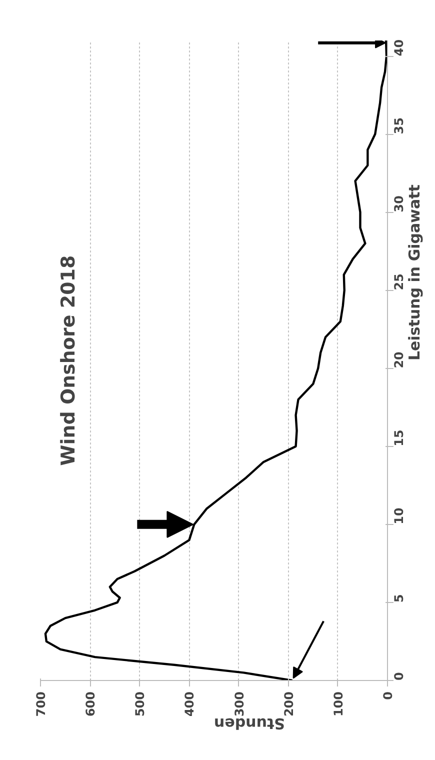 The height and width of the screenshot is (760, 435). I want to click on y-tick-label: 15, so click(399, 438).